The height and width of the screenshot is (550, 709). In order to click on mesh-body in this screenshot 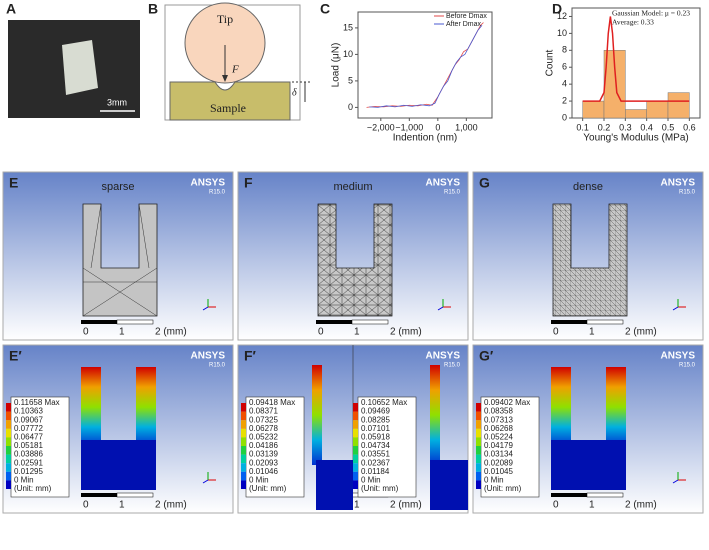, I will do `click(590, 260)`.